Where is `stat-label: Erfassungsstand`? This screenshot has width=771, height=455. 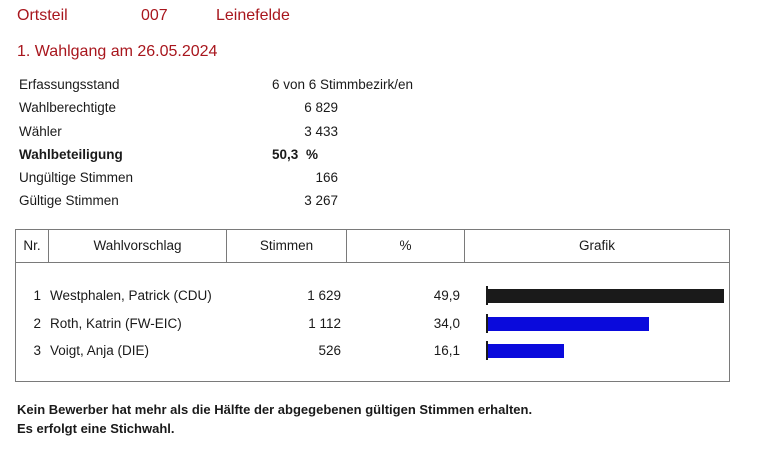
stat-label: Erfassungsstand is located at coordinates (69, 84).